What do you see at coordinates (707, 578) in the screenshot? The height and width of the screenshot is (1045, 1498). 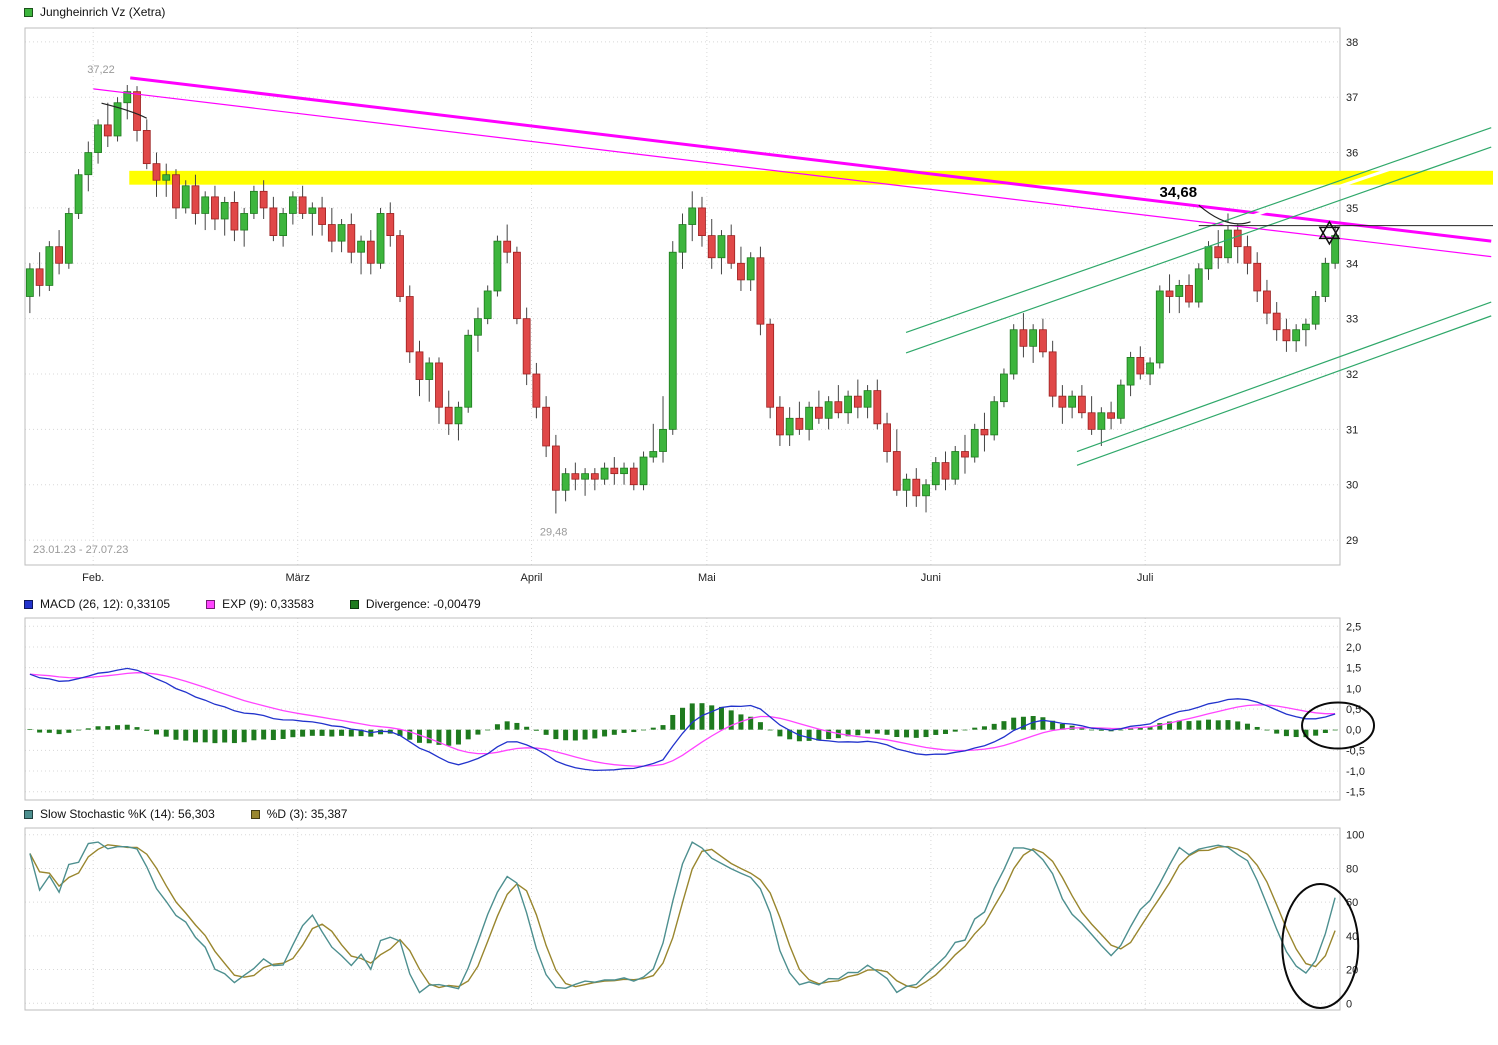 I see `svg-text: Mai` at bounding box center [707, 578].